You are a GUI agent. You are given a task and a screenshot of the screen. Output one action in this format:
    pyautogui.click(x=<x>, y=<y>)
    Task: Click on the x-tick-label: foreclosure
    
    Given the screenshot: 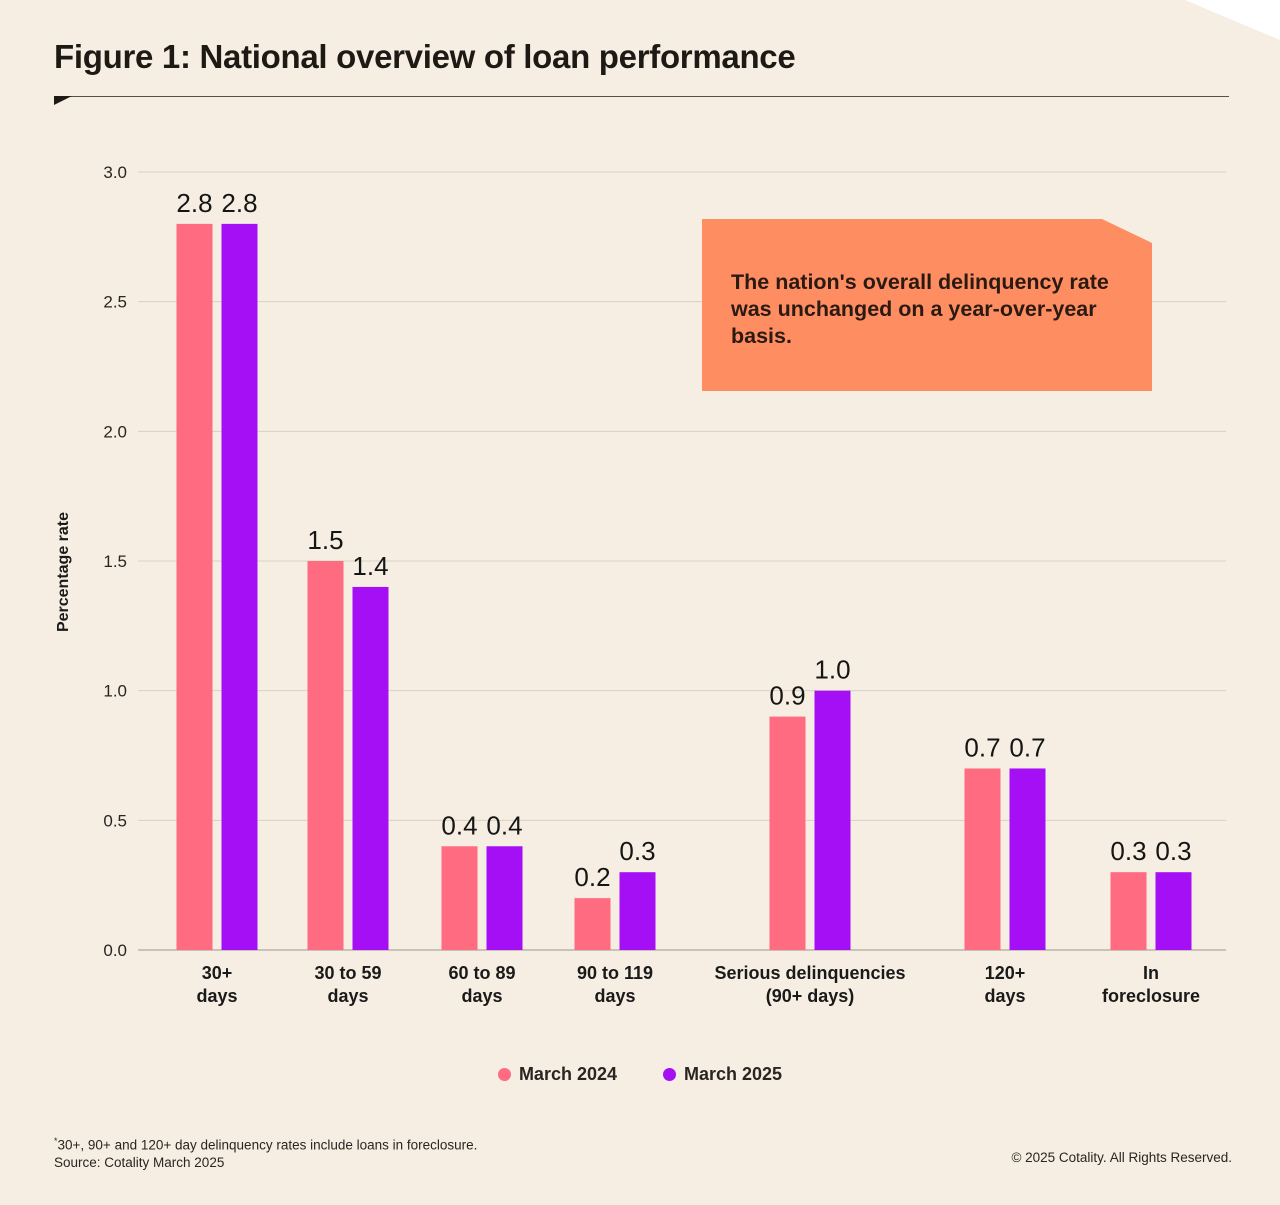 What is the action you would take?
    pyautogui.click(x=1151, y=996)
    